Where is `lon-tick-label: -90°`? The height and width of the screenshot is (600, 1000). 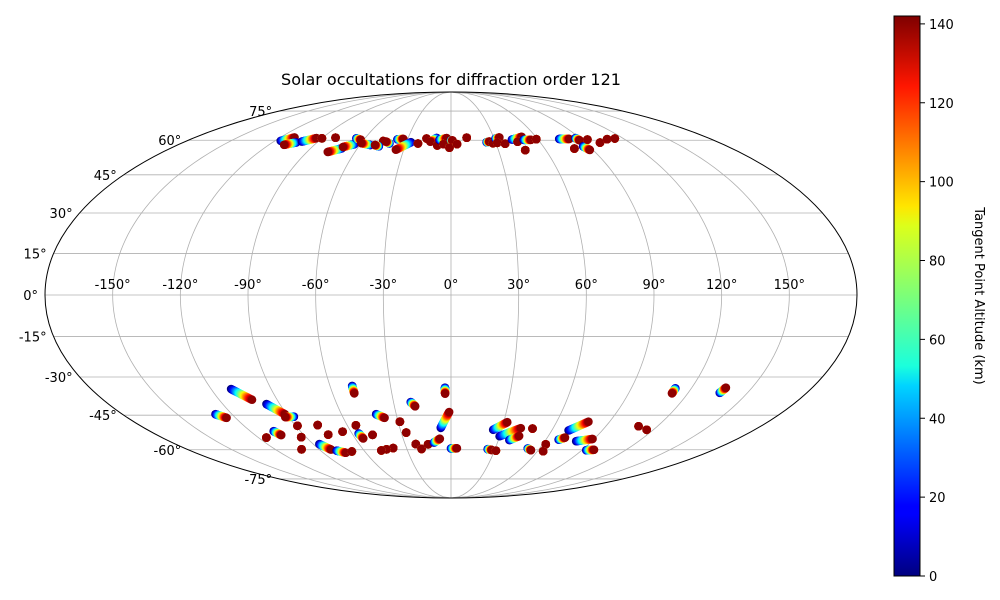
lon-tick-label: -90° is located at coordinates (248, 285).